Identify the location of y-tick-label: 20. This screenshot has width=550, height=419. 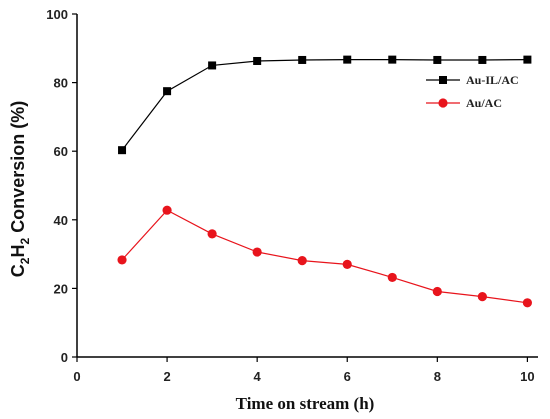
(61, 288).